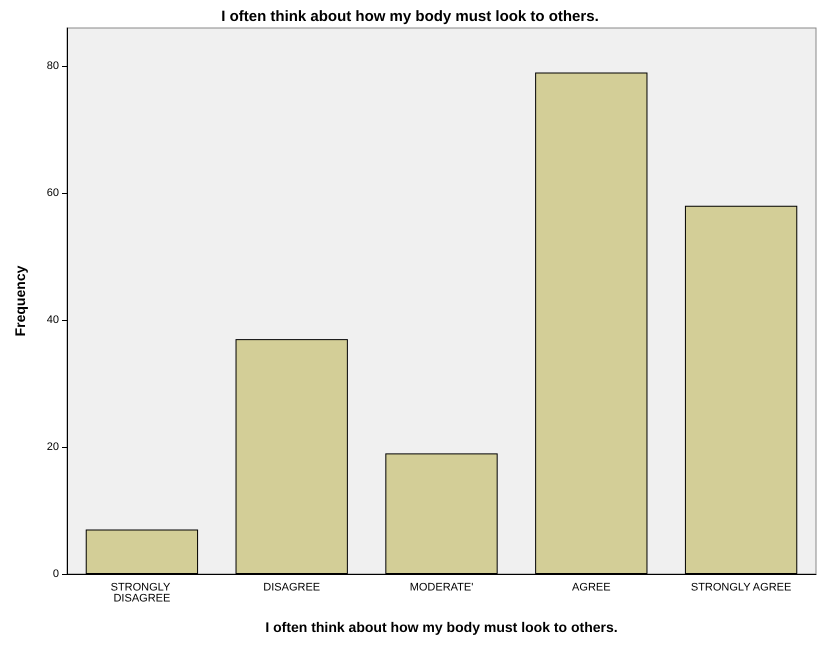  Describe the element at coordinates (52, 193) in the screenshot. I see `y-tick-label: 60` at that location.